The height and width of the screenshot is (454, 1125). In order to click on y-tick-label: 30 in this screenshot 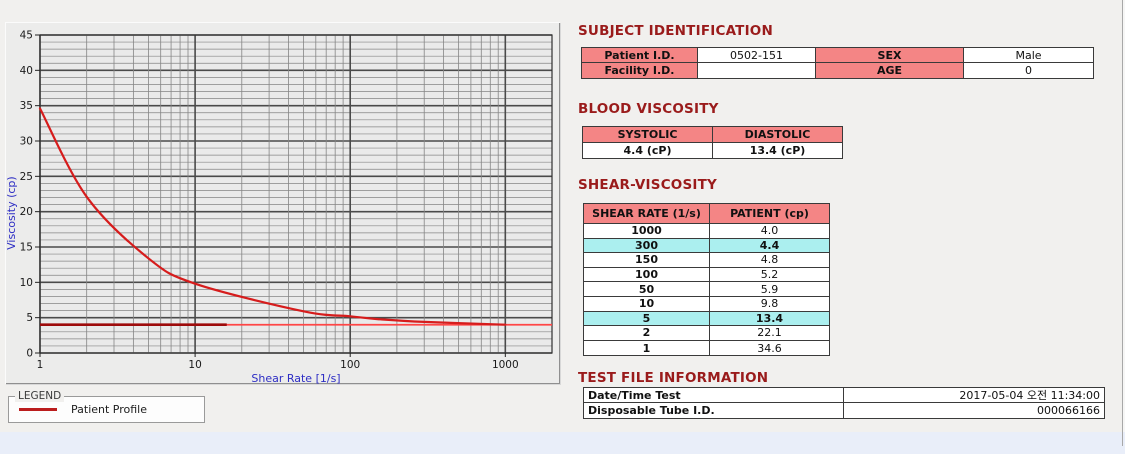, I will do `click(26, 142)`.